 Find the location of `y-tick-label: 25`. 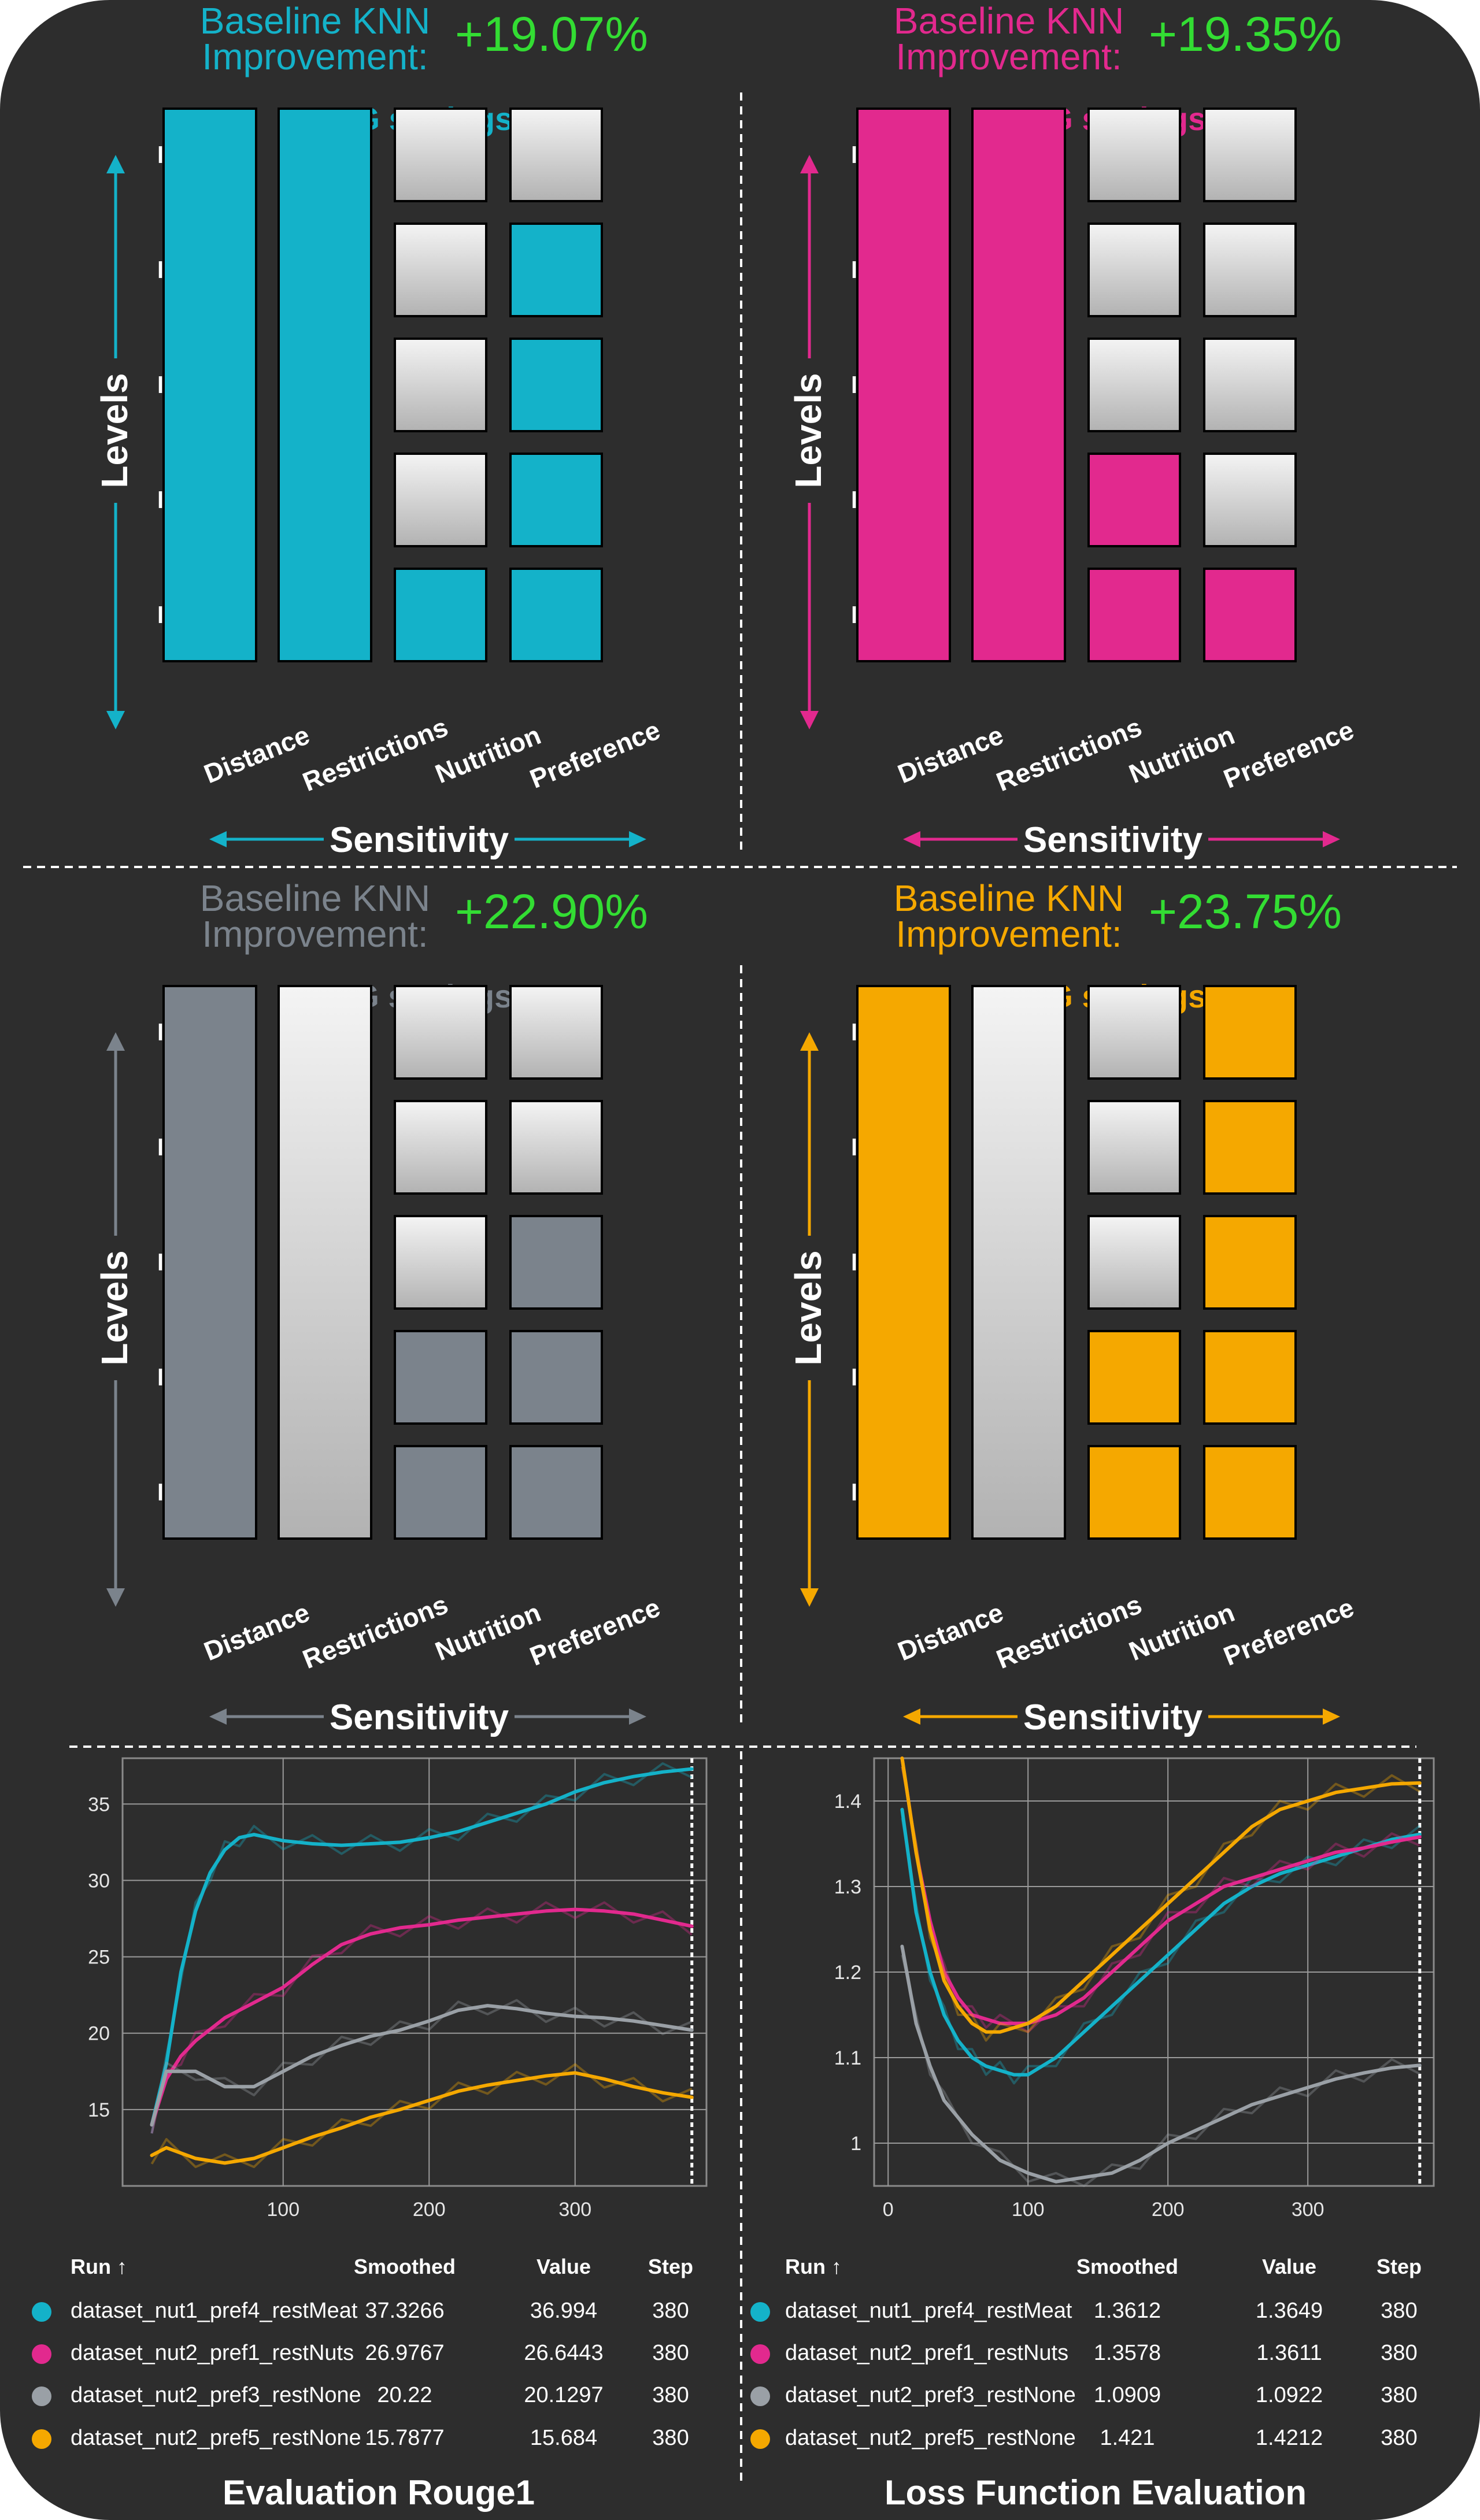

y-tick-label: 25 is located at coordinates (99, 1958).